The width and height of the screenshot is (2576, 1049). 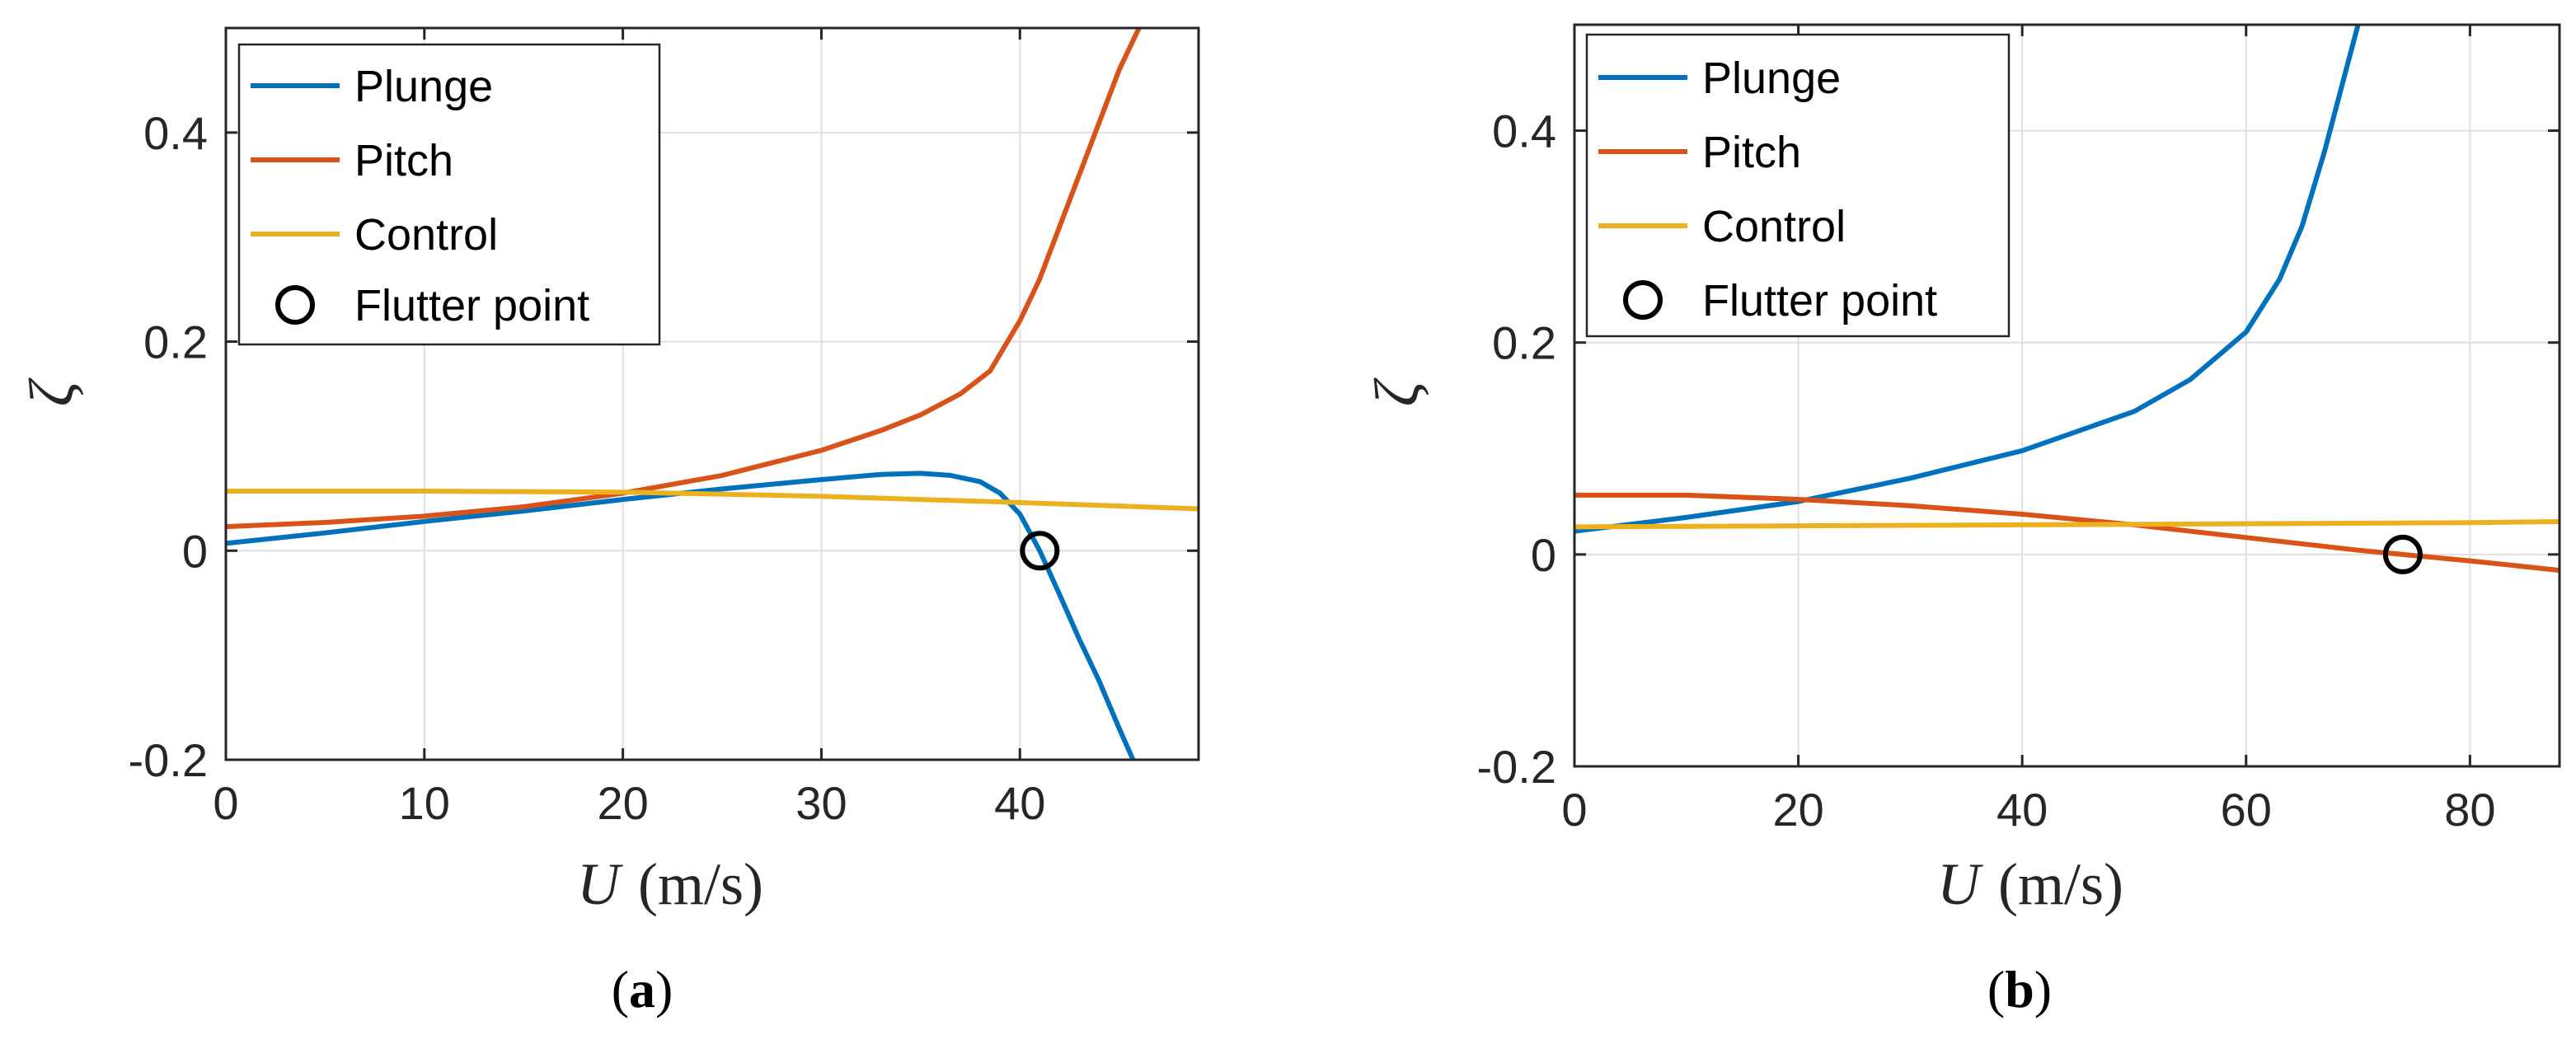 I want to click on legend-box, so click(x=1798, y=185).